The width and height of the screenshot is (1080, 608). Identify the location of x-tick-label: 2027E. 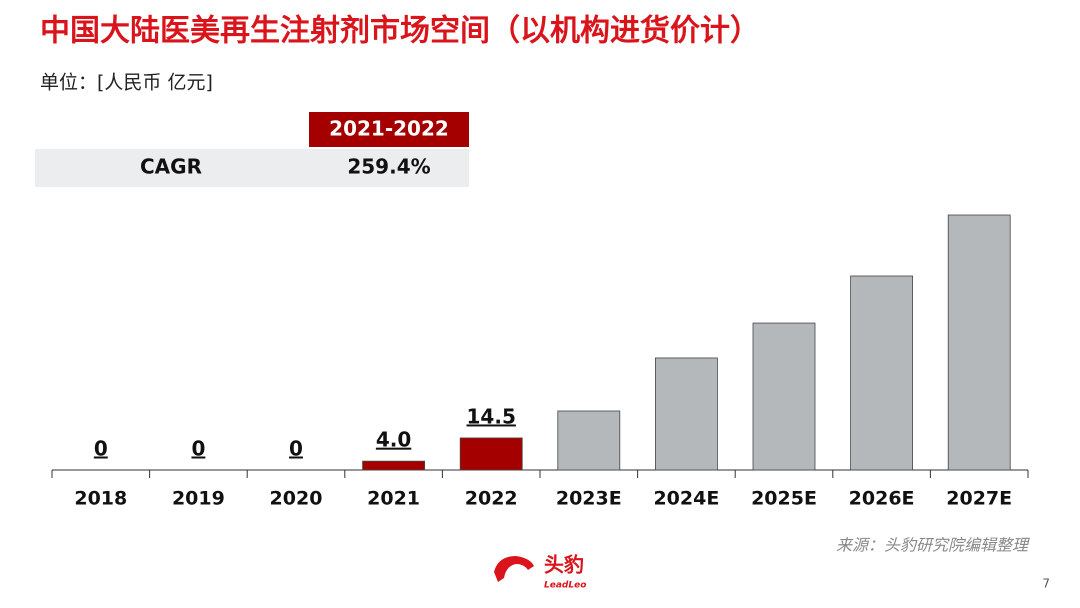
(979, 499).